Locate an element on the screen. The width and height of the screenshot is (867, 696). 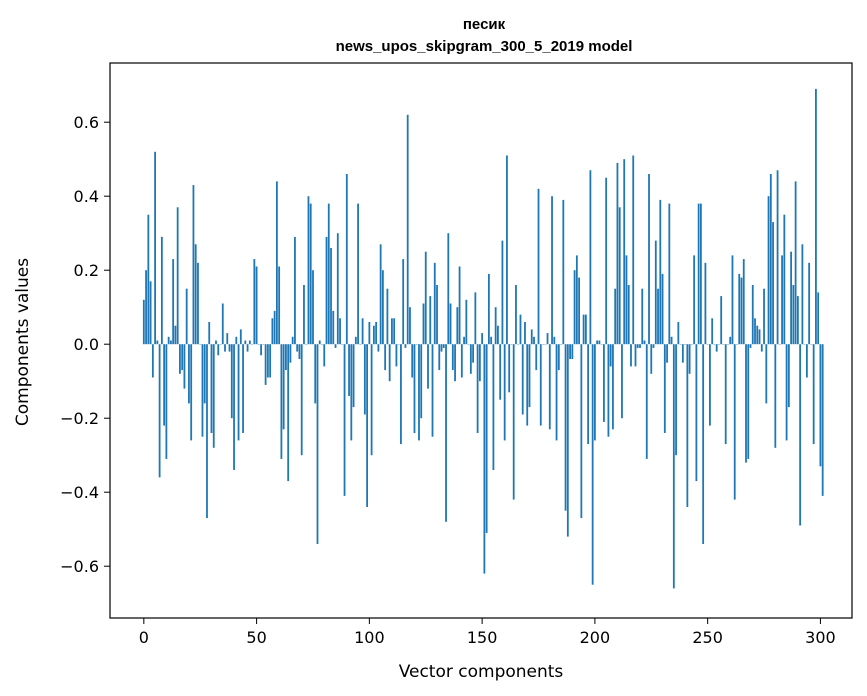
chart-title: песик is located at coordinates (484, 24).